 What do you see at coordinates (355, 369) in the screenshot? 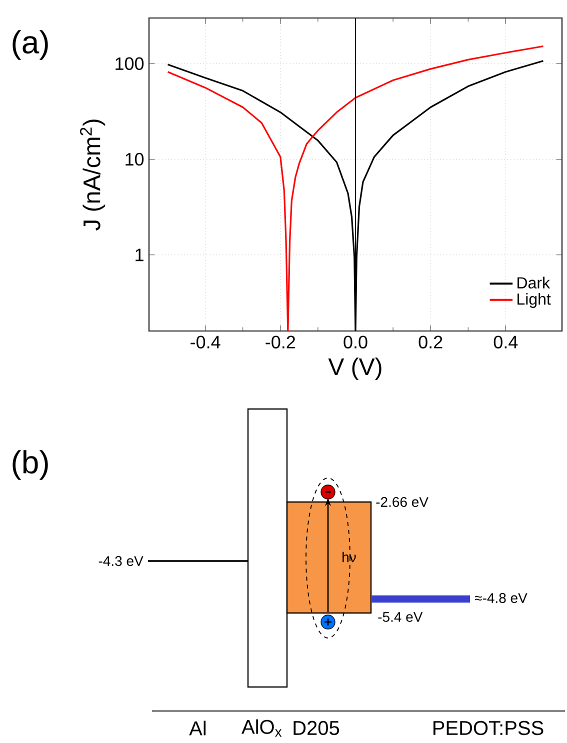
I see `x-axis-title: V (V)` at bounding box center [355, 369].